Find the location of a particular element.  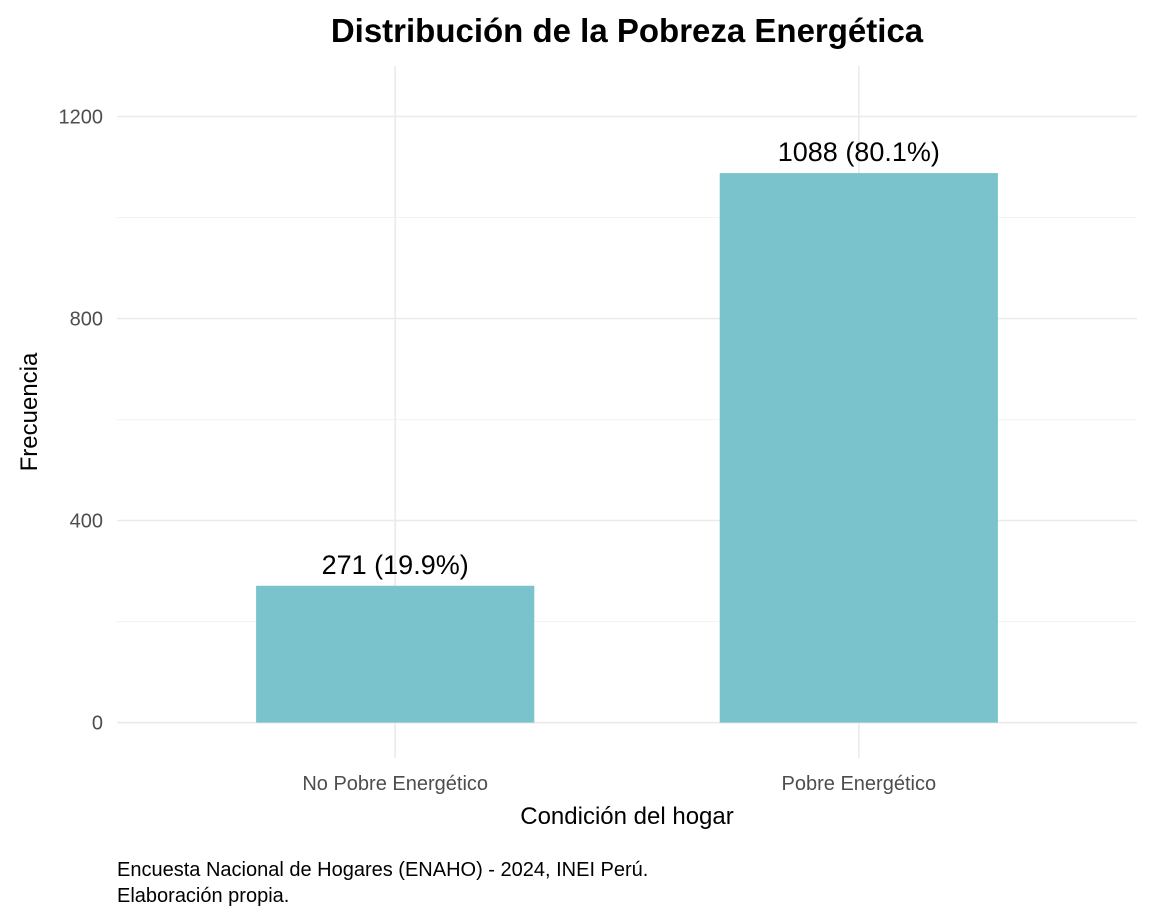

y-tick-label: 0 is located at coordinates (97, 724).